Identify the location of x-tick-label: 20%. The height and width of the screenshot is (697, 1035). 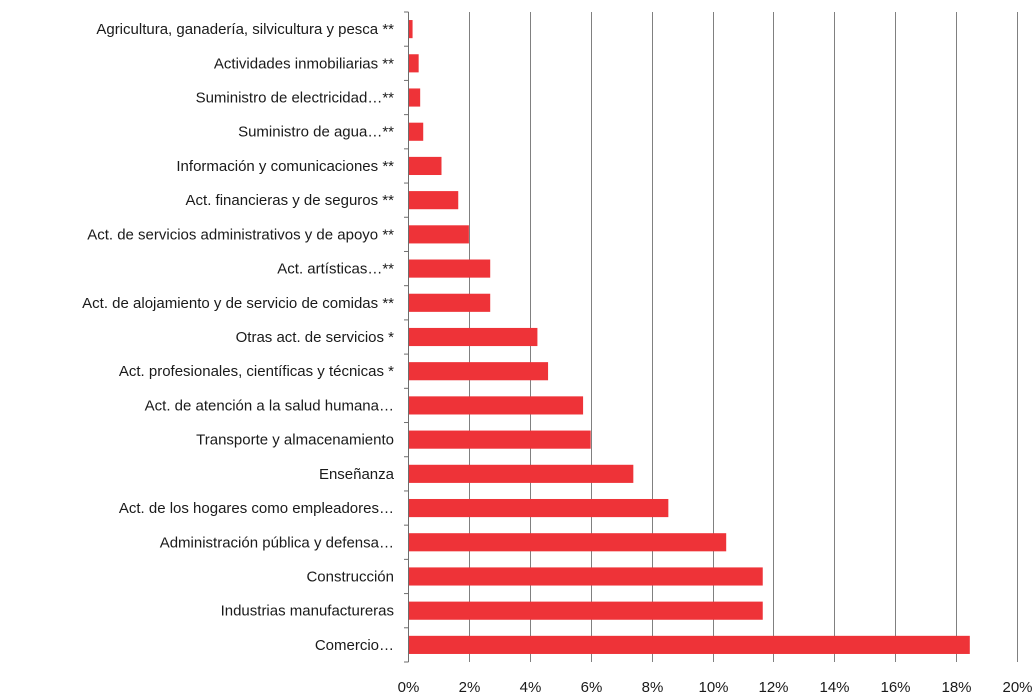
(1017, 687).